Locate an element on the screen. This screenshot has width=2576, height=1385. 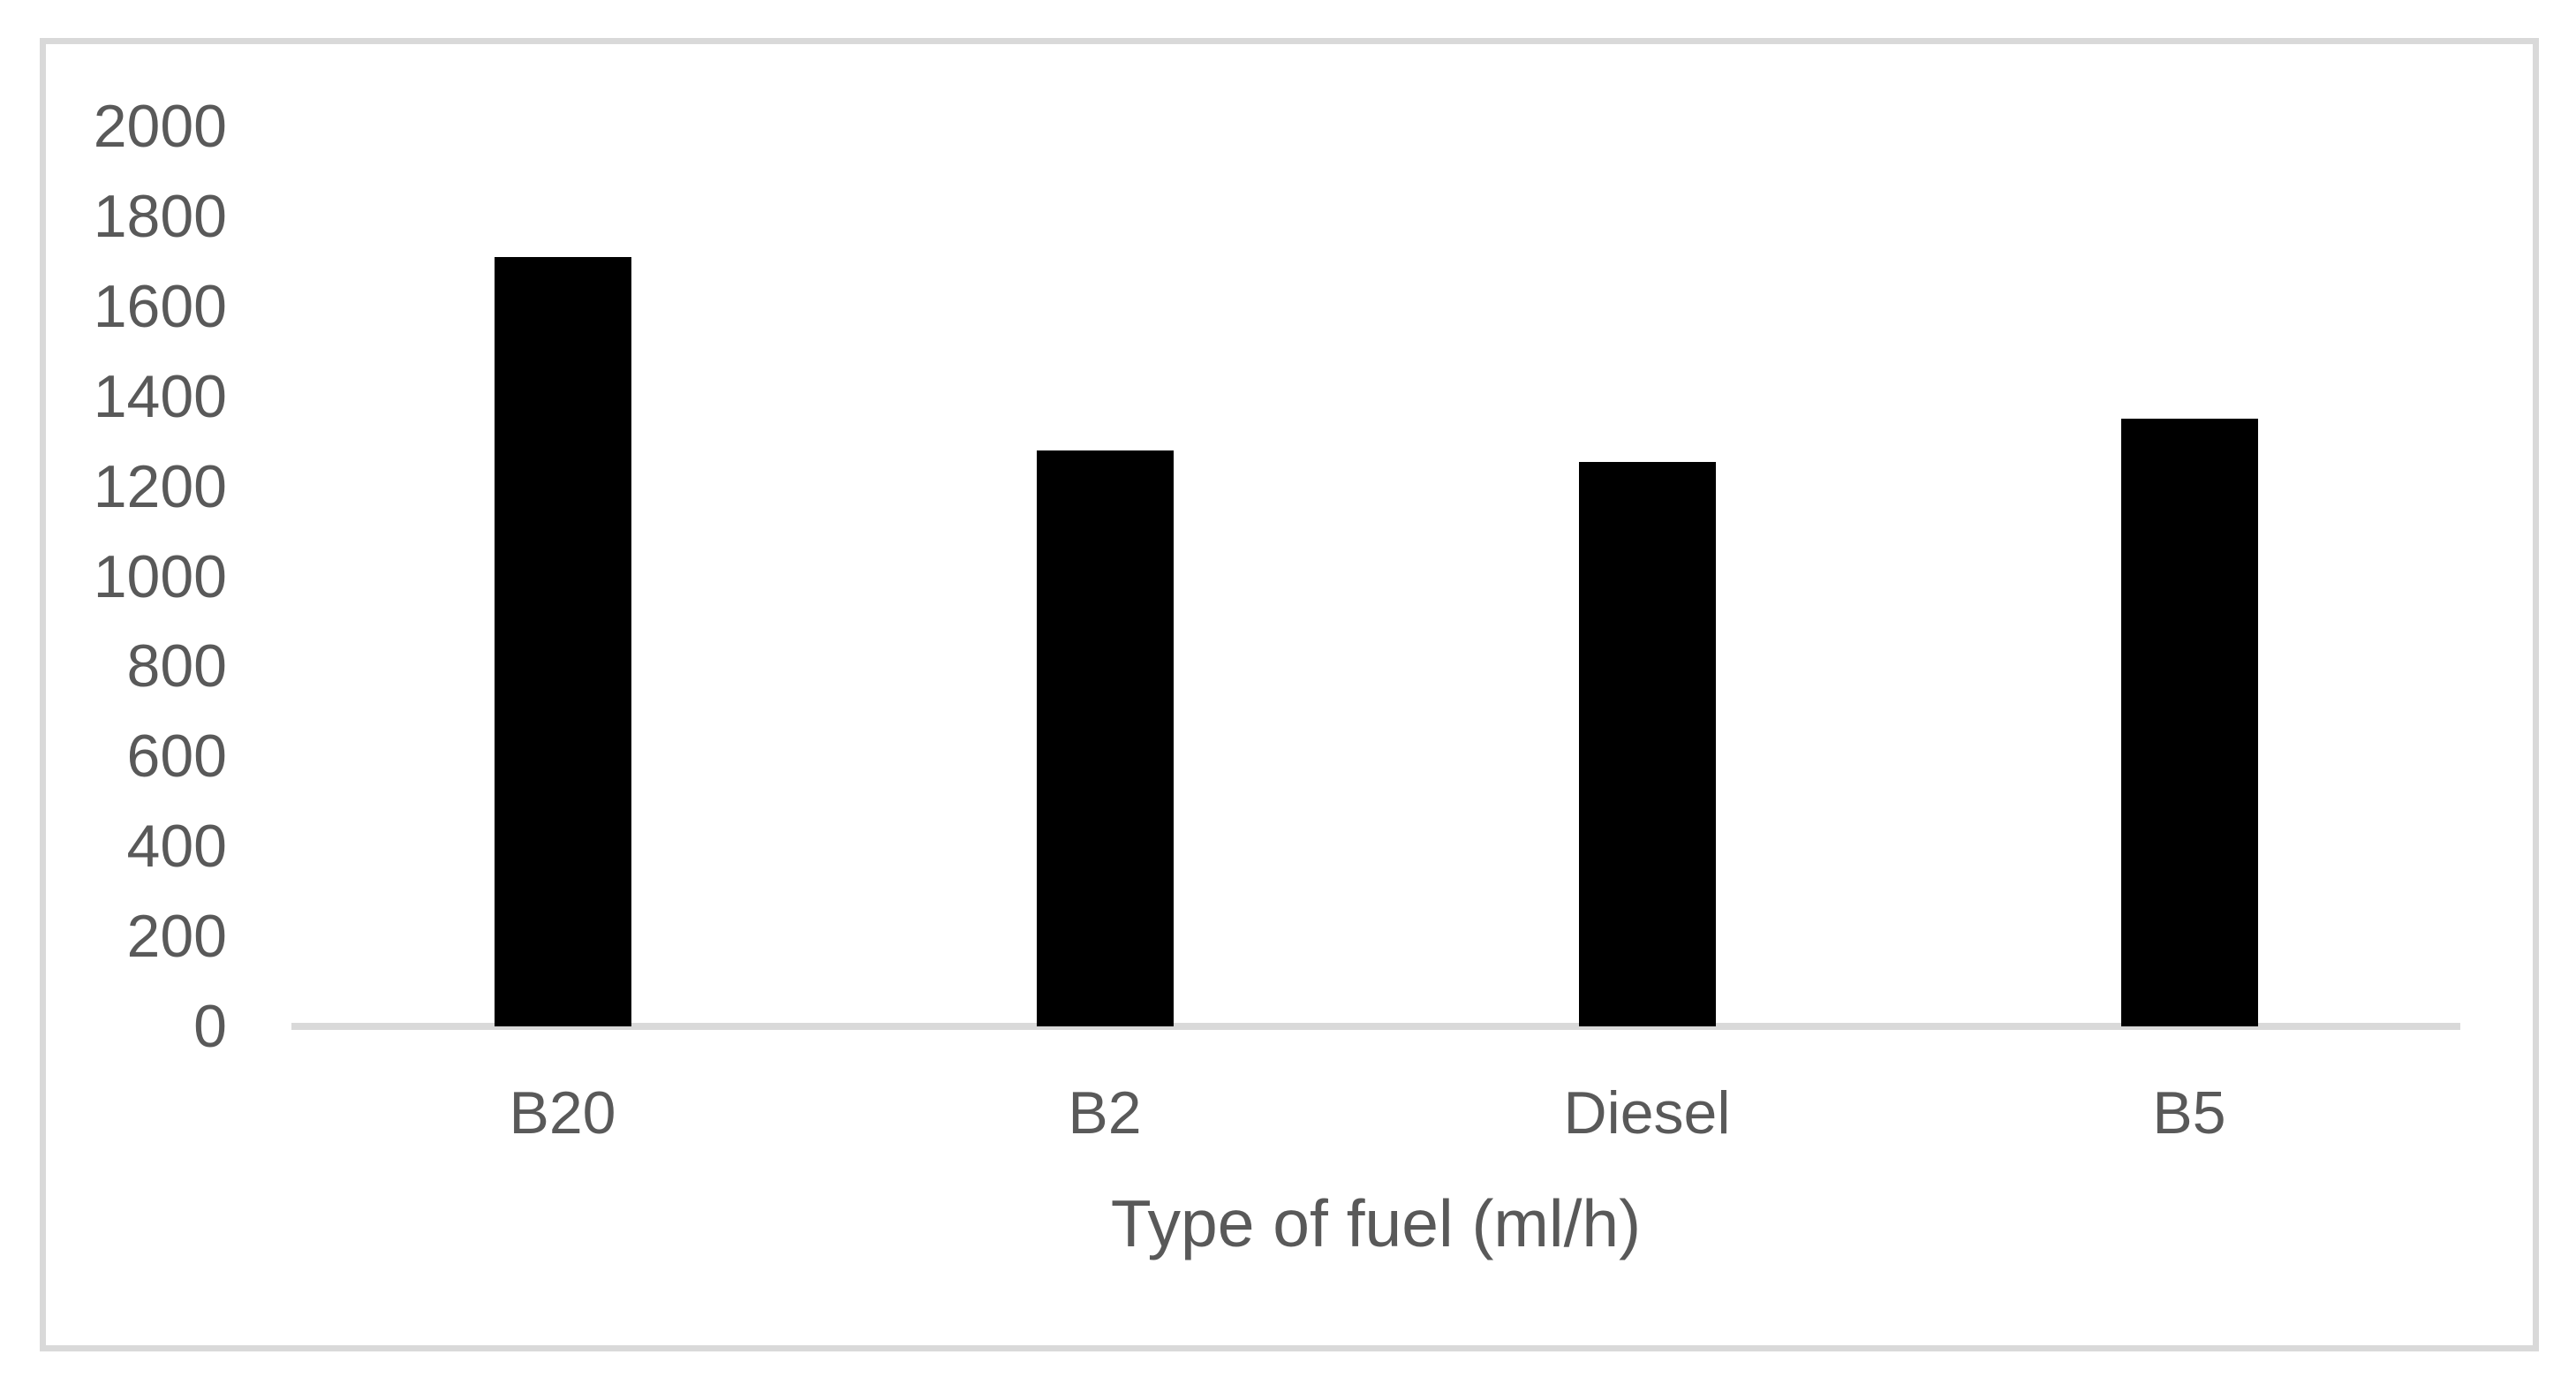
bar-b20 is located at coordinates (562, 641).